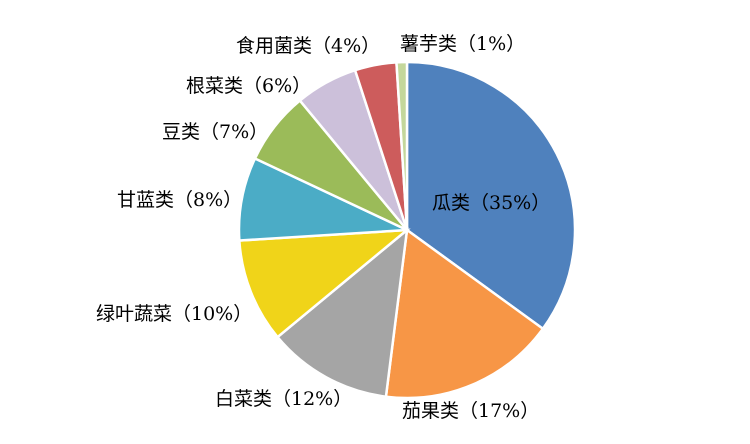  I want to click on slice-label: 食用菌类（4%）, so click(308, 46).